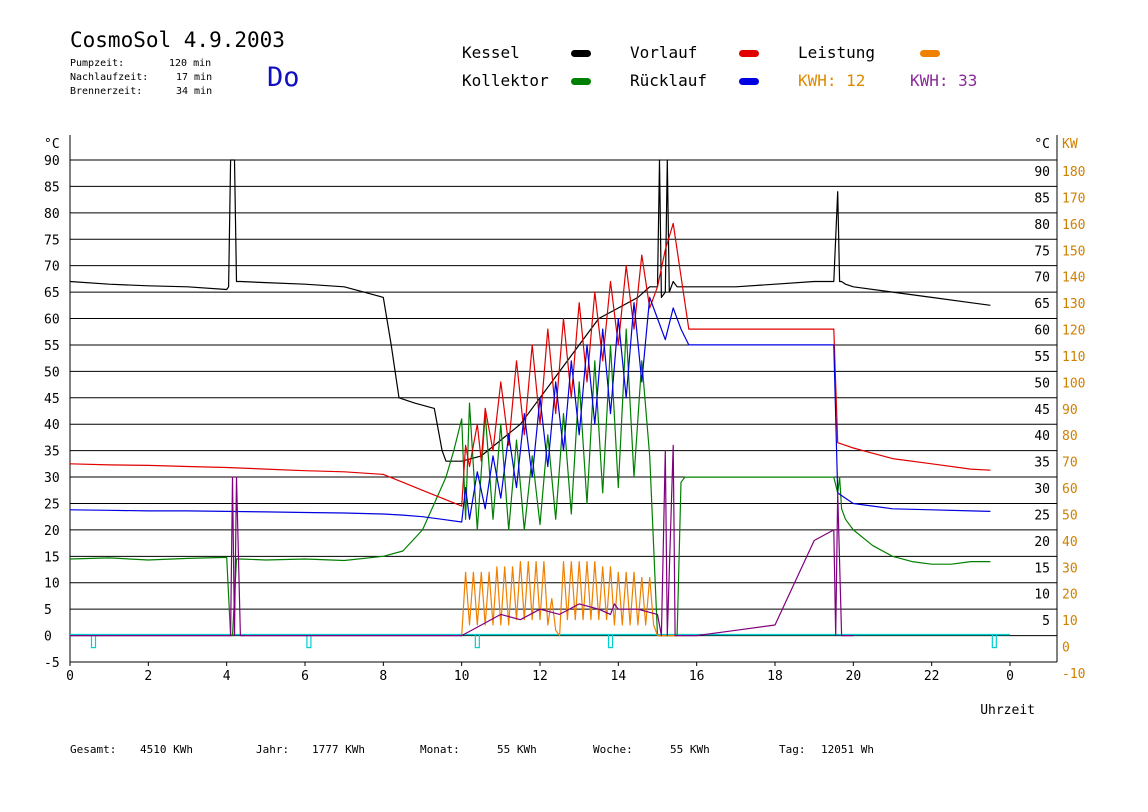  Describe the element at coordinates (854, 676) in the screenshot. I see `x-tick-label: 20` at that location.